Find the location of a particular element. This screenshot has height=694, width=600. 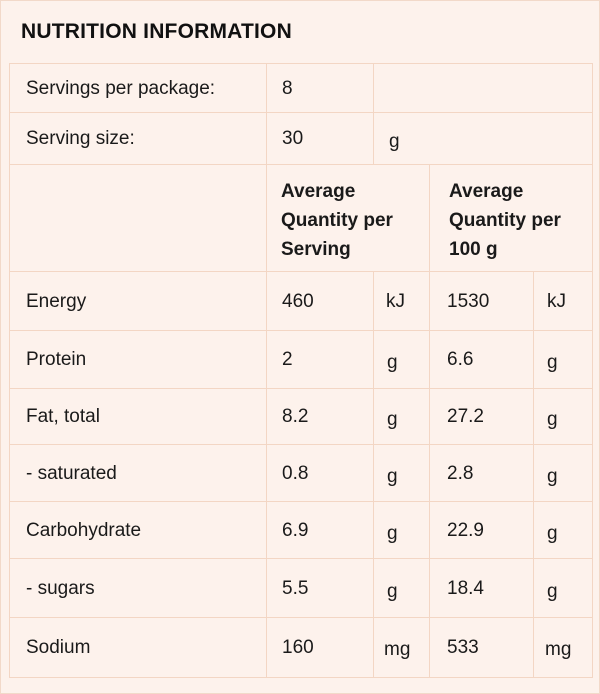

panel-title: NUTRITION INFORMATION is located at coordinates (156, 31).